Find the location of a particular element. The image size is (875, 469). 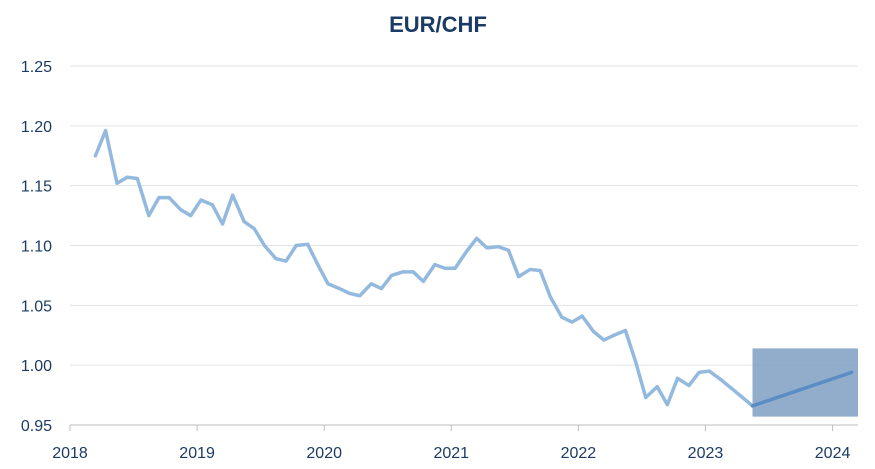

chart-title: EUR/CHF is located at coordinates (438, 24).